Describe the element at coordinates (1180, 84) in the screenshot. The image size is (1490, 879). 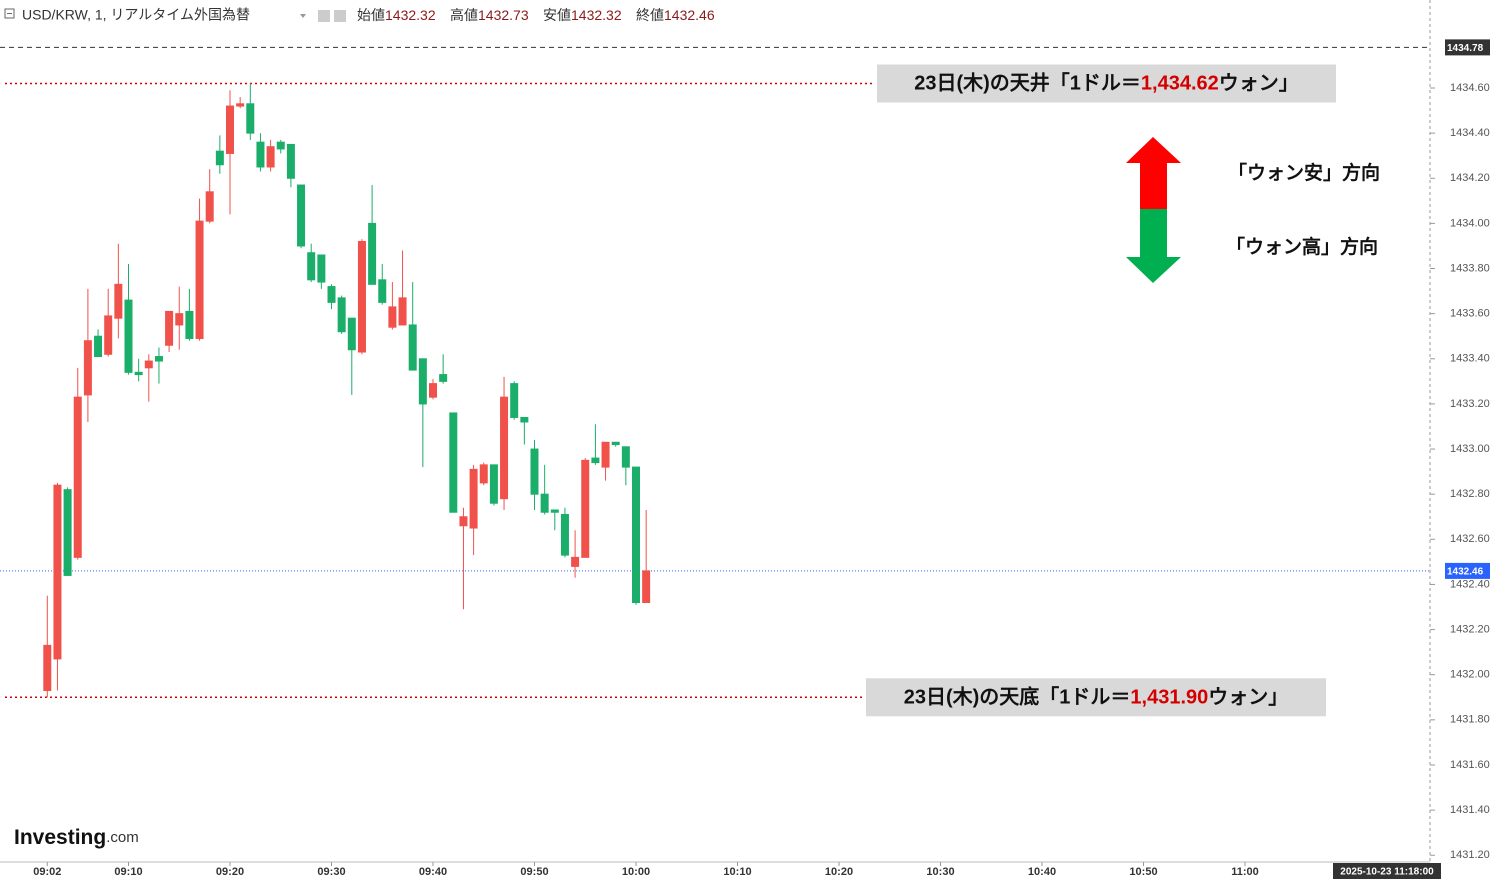
I see `annotation-value-label: 1,434.62` at that location.